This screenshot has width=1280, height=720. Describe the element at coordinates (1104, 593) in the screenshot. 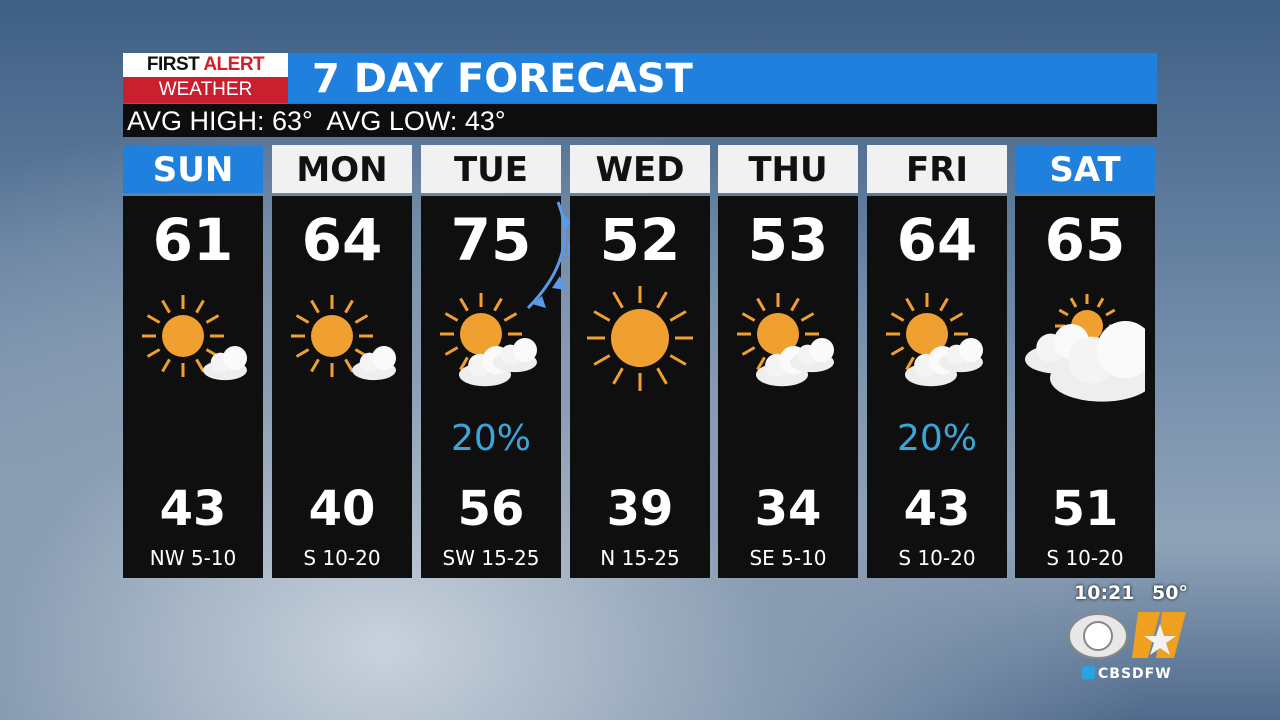

I see `clock-time: 10:21` at that location.